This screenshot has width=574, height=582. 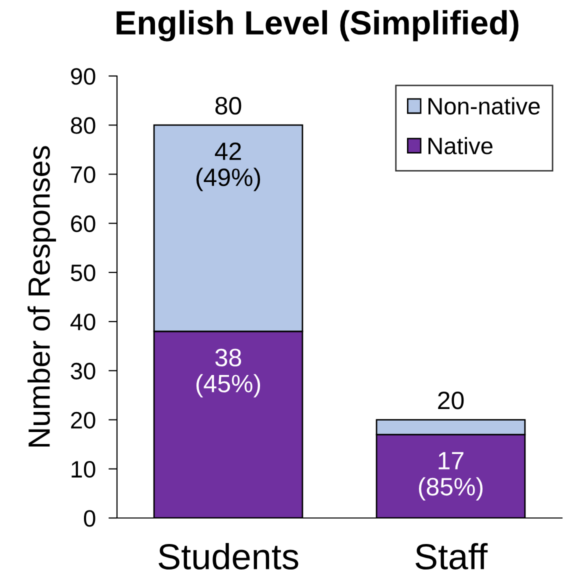 What do you see at coordinates (452, 556) in the screenshot?
I see `x-tick-label: Staff` at bounding box center [452, 556].